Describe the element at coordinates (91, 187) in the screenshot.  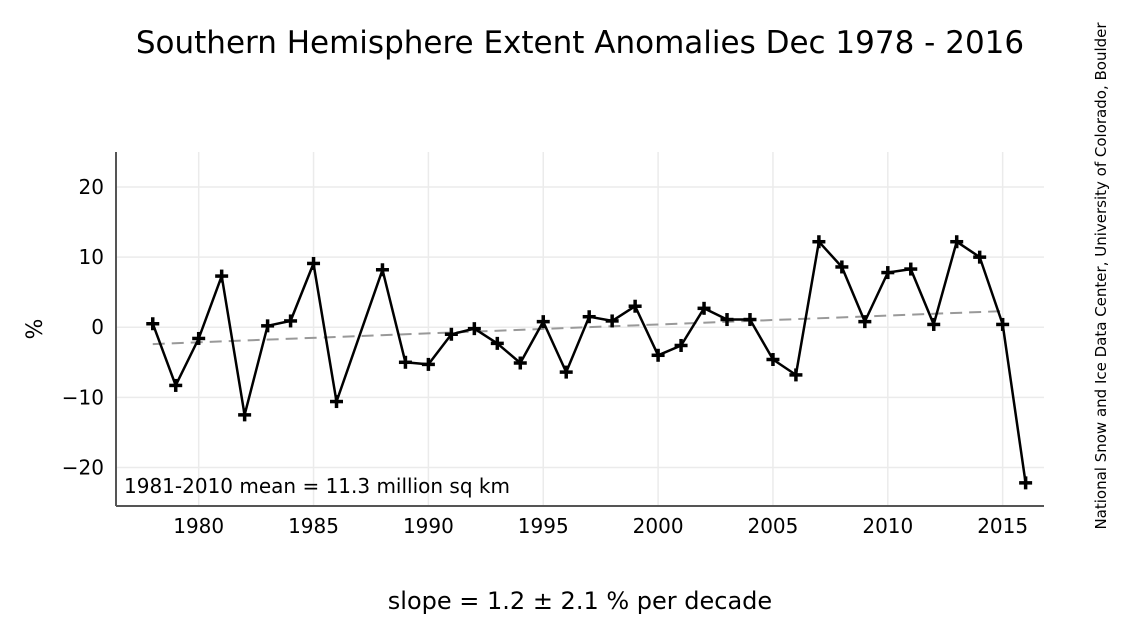
I see `y-tick-label: 20` at that location.